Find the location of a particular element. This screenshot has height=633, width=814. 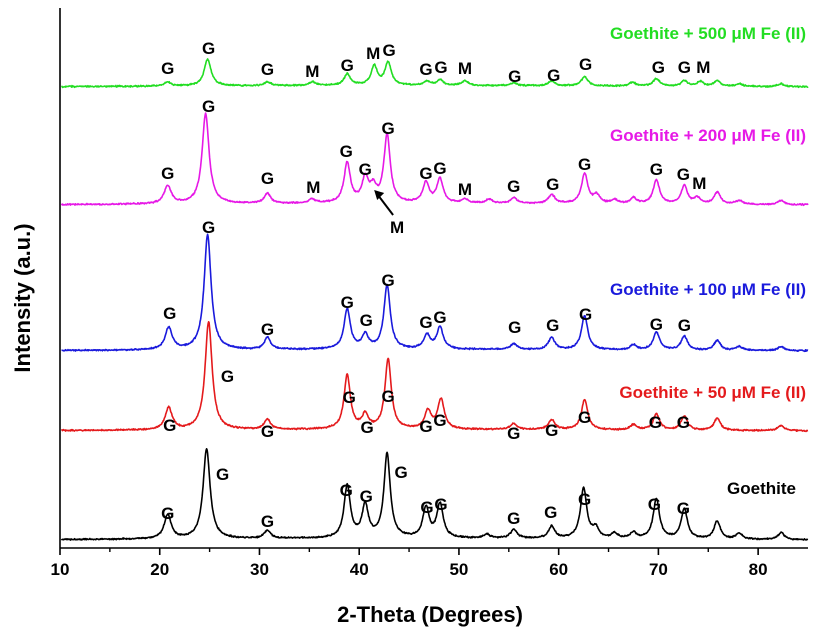

series-label: Goethite + 50 μM Fe (II) is located at coordinates (712, 392).